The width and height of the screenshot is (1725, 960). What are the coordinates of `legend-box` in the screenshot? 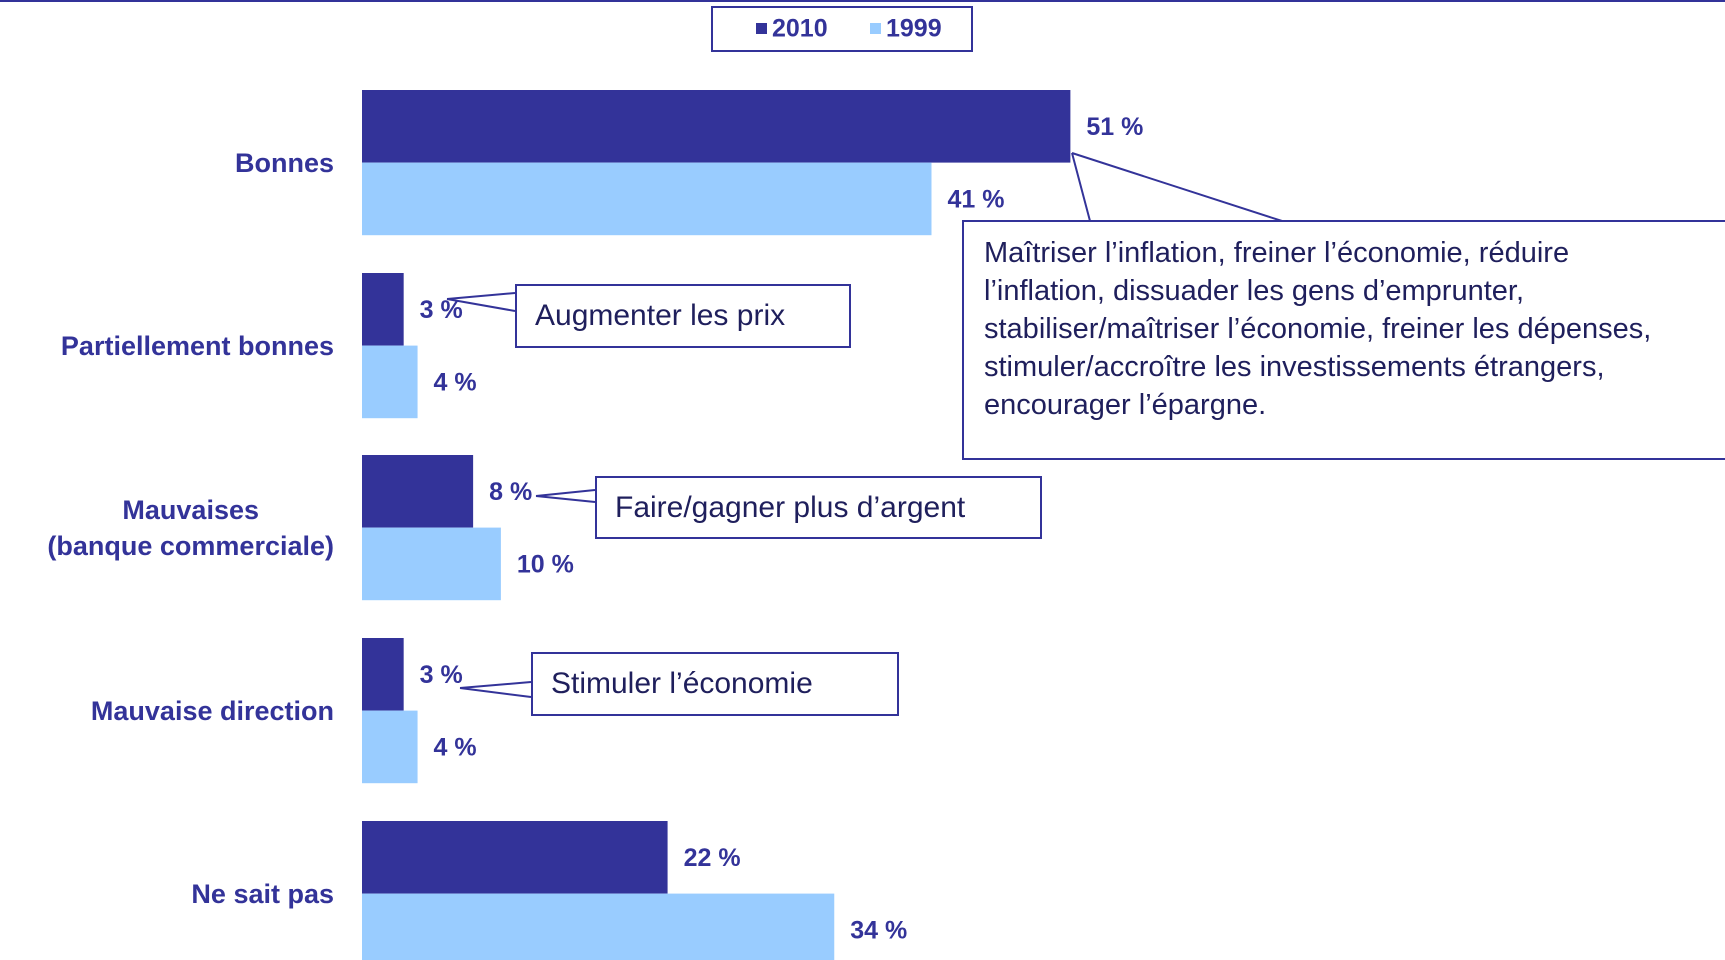 It's located at (842, 29).